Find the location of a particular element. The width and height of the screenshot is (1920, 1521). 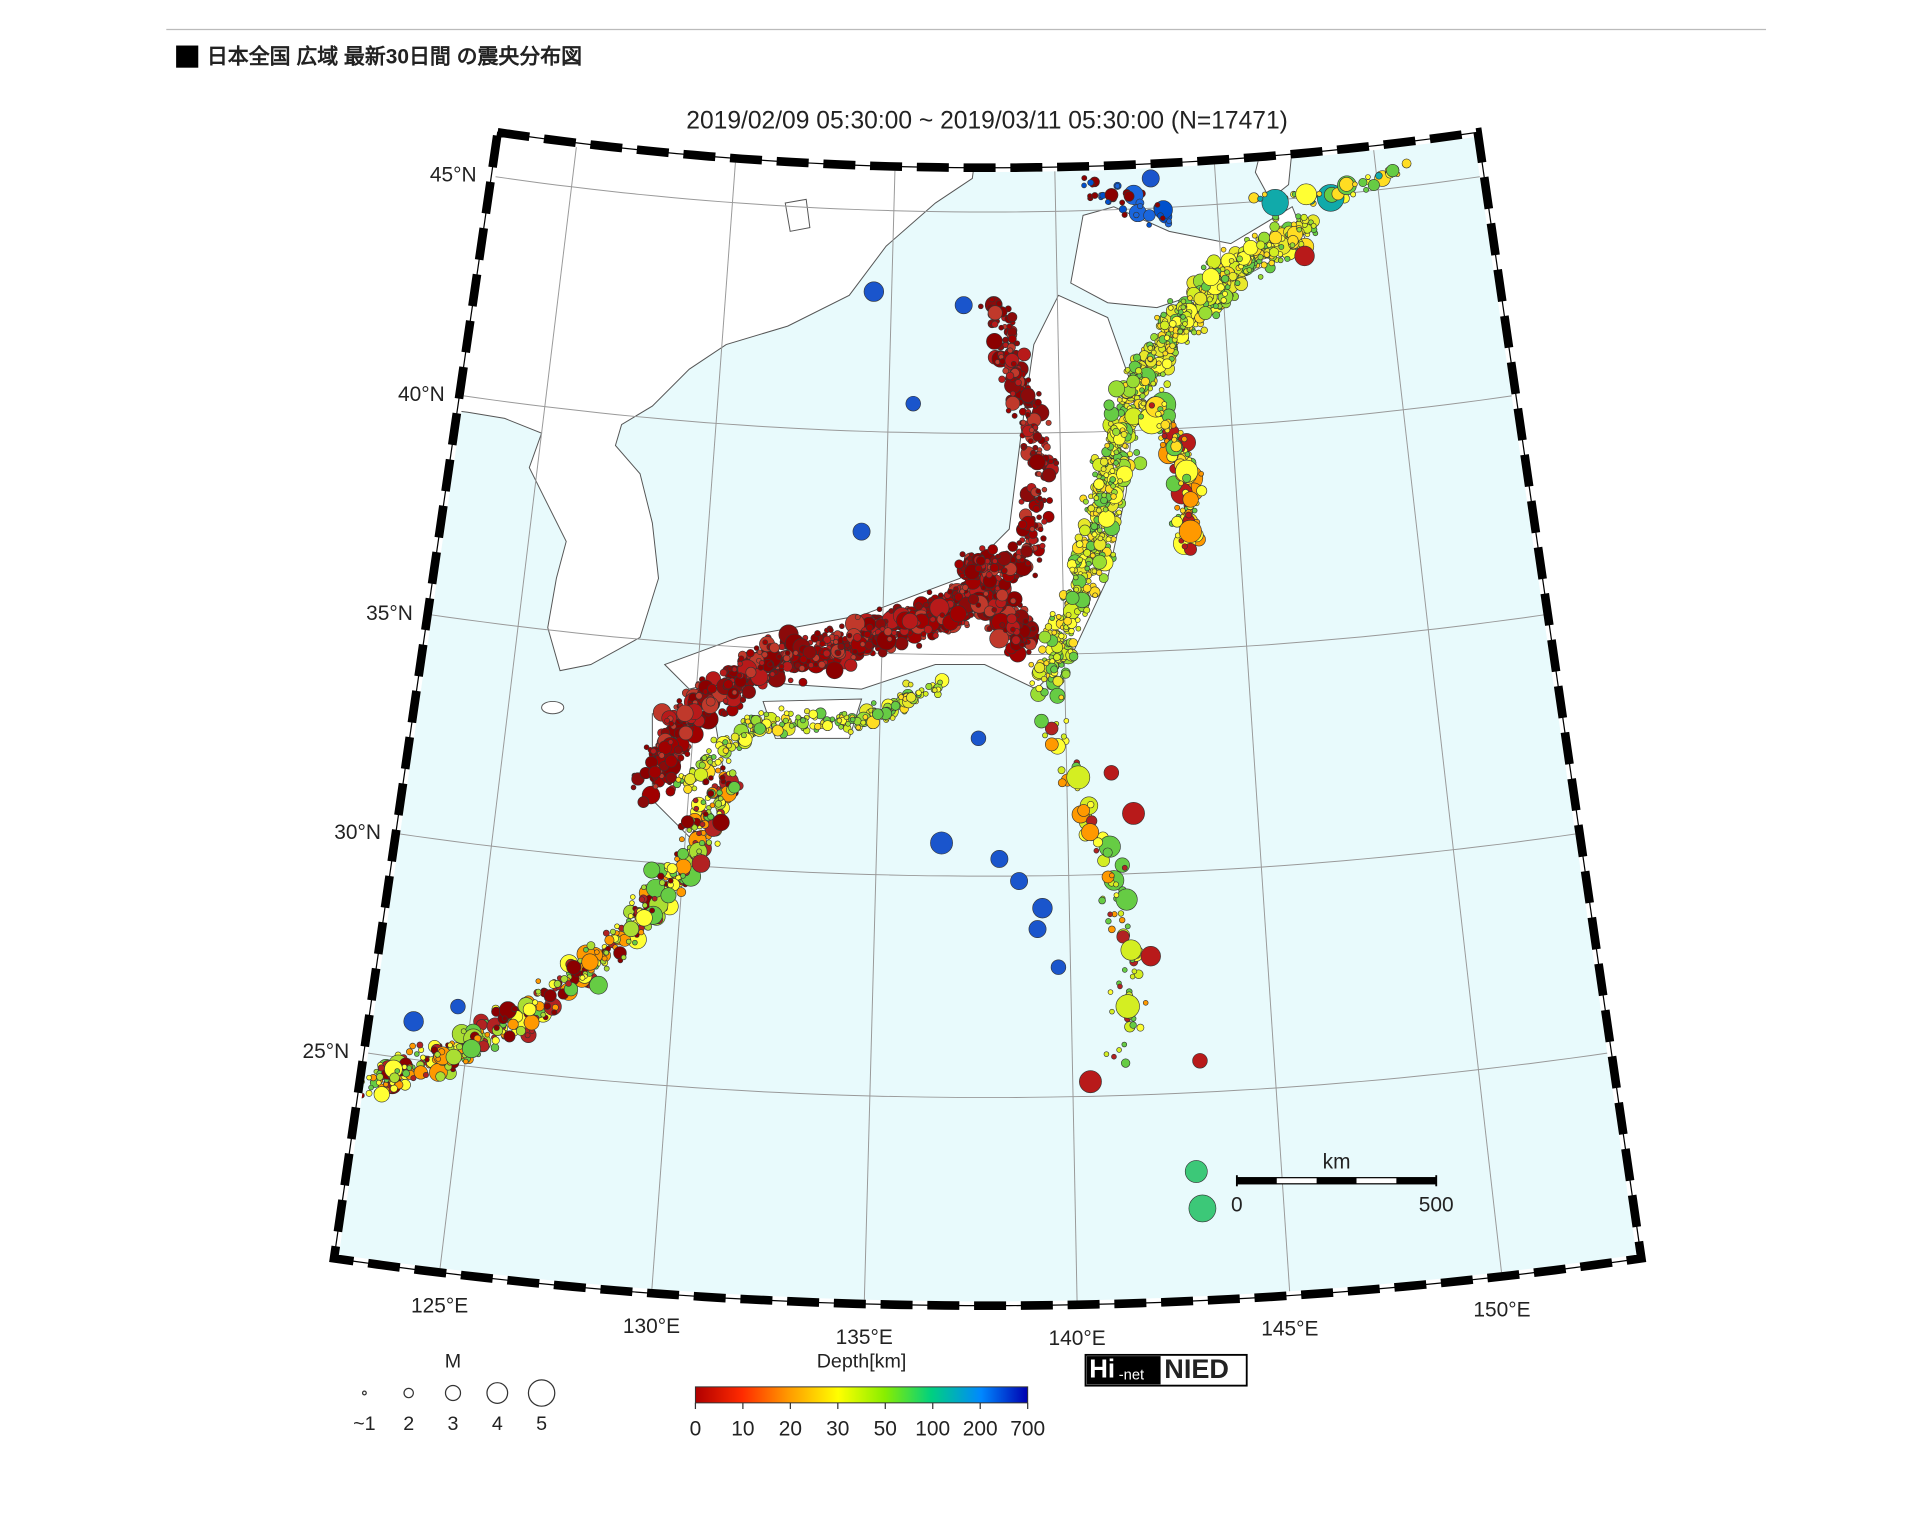

logo: Hi -net NIED is located at coordinates (1166, 1370).